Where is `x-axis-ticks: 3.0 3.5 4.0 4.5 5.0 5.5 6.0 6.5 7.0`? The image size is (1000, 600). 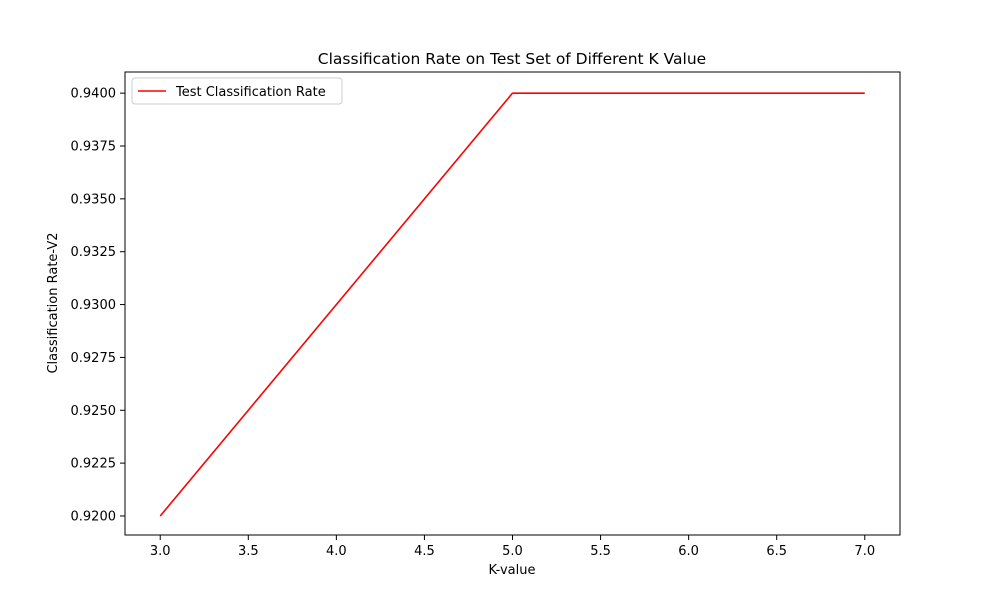
x-axis-ticks: 3.0 3.5 4.0 4.5 5.0 5.5 6.0 6.5 7.0 is located at coordinates (512, 547).